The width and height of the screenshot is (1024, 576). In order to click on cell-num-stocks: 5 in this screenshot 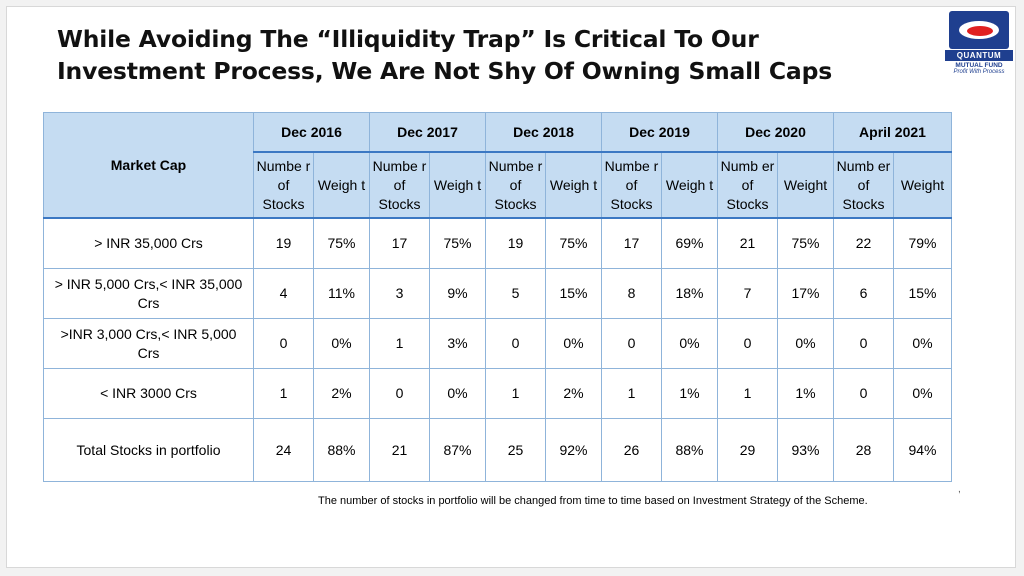, I will do `click(515, 293)`.